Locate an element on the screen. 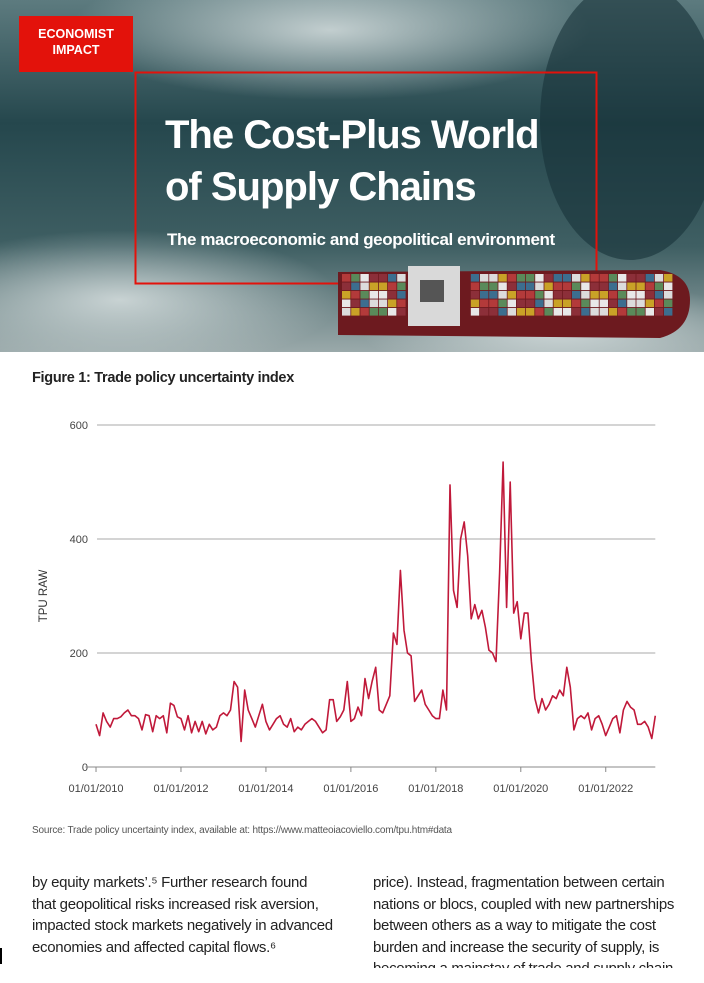 This screenshot has height=983, width=704. title: The Cost-Plus World is located at coordinates (352, 135).